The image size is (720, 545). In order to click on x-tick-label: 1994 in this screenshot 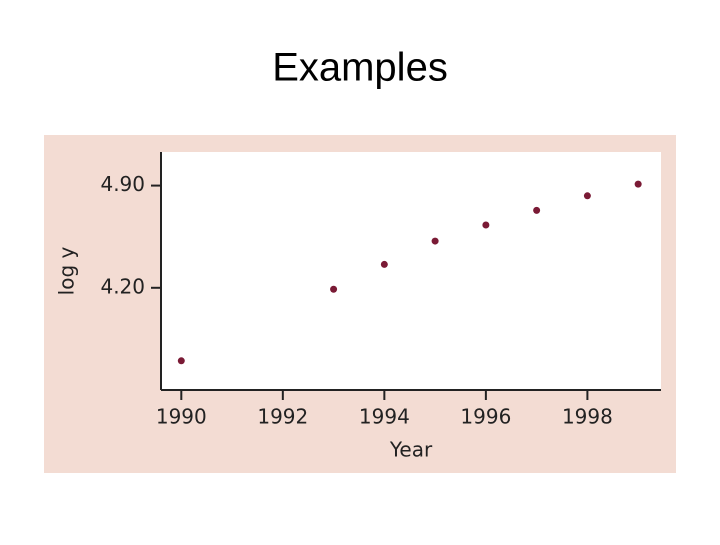, I will do `click(384, 417)`.